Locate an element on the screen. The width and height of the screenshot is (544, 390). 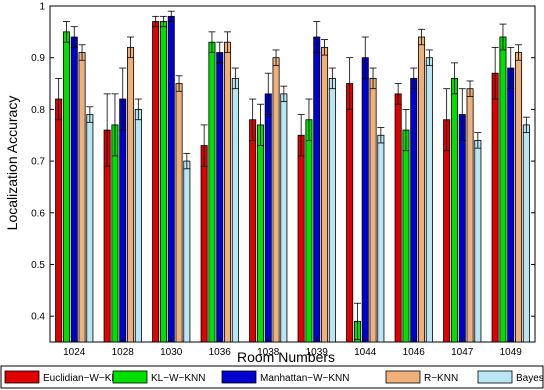
y-tick-label: 1 is located at coordinates (42, 7).